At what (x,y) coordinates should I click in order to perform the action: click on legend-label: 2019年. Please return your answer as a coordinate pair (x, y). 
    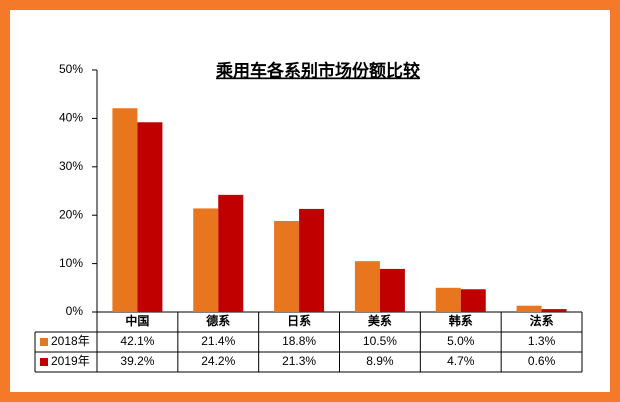
    Looking at the image, I should click on (70, 361).